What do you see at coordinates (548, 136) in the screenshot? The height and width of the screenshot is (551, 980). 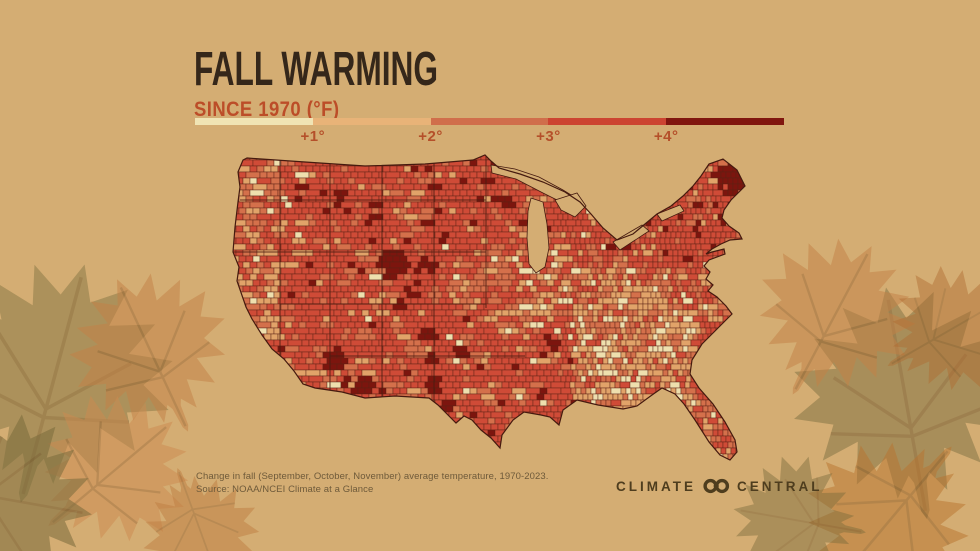 I see `legend-label-+3°: +3°` at bounding box center [548, 136].